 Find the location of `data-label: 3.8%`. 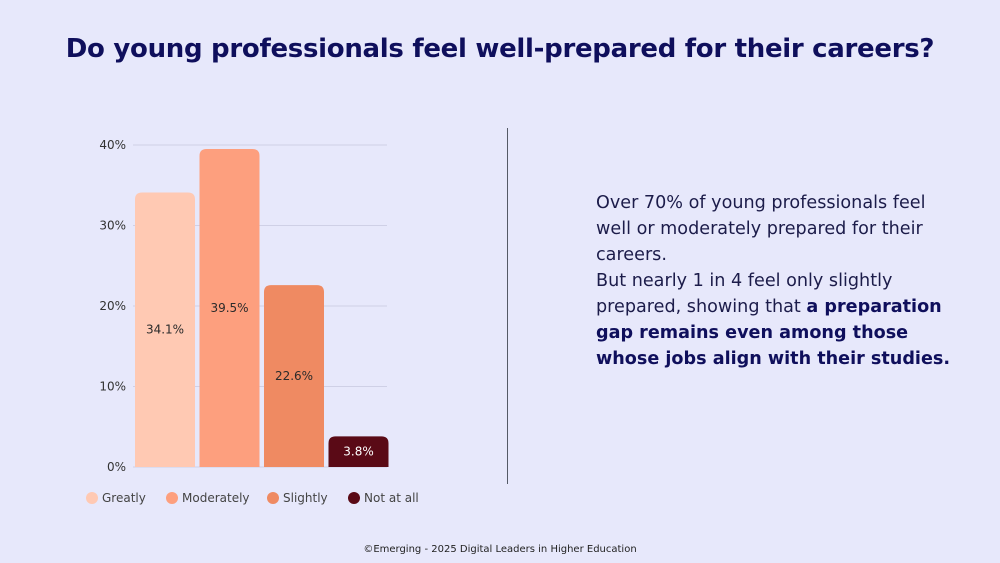

data-label: 3.8% is located at coordinates (358, 452).